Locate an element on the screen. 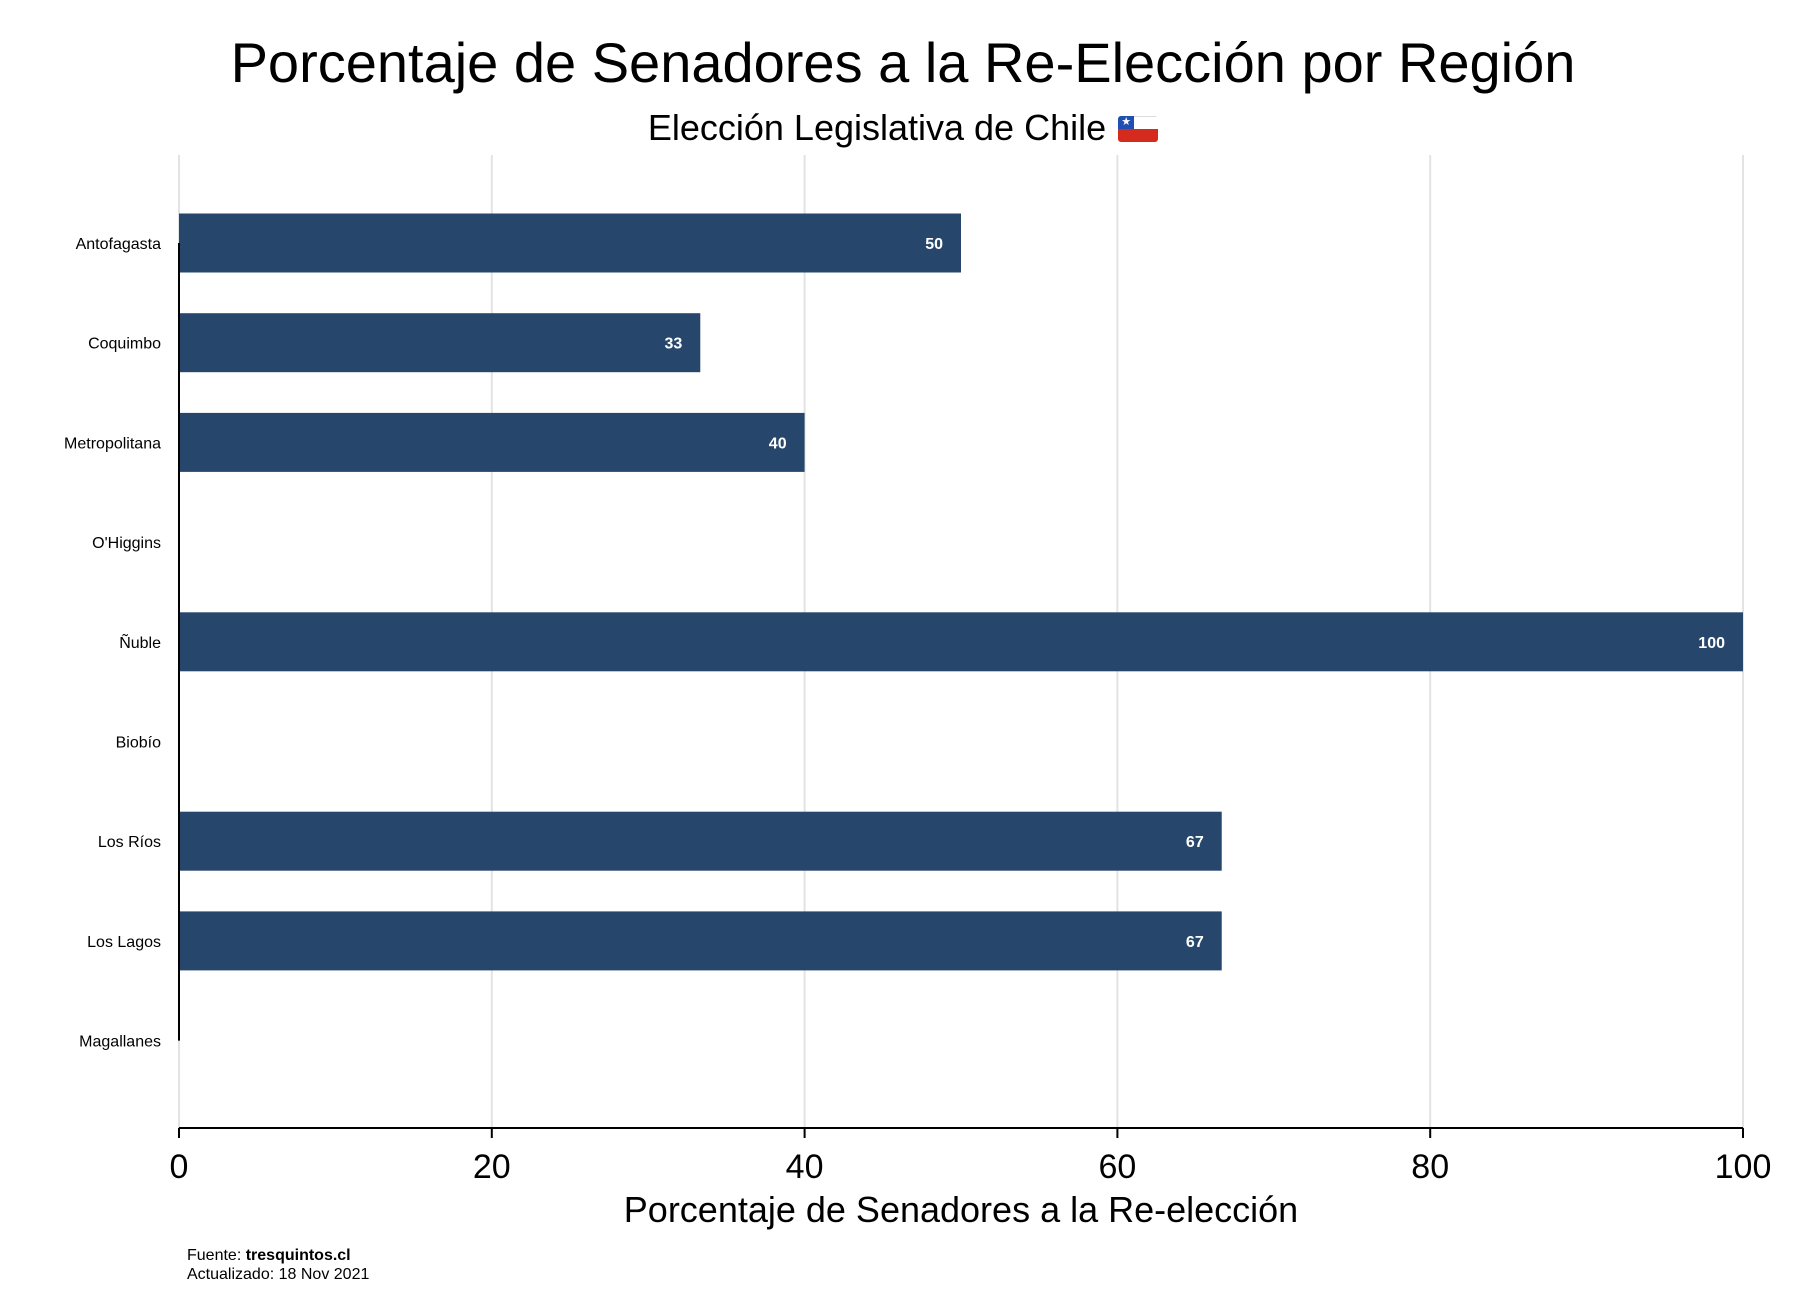  data-label: 33 is located at coordinates (673, 344).